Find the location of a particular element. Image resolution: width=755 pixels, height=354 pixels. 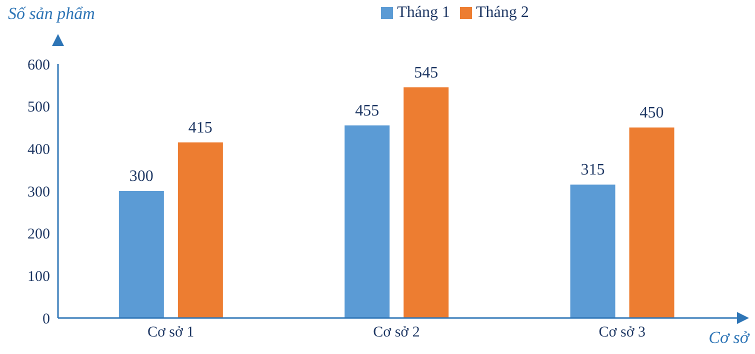

data-label: 545 is located at coordinates (426, 73).